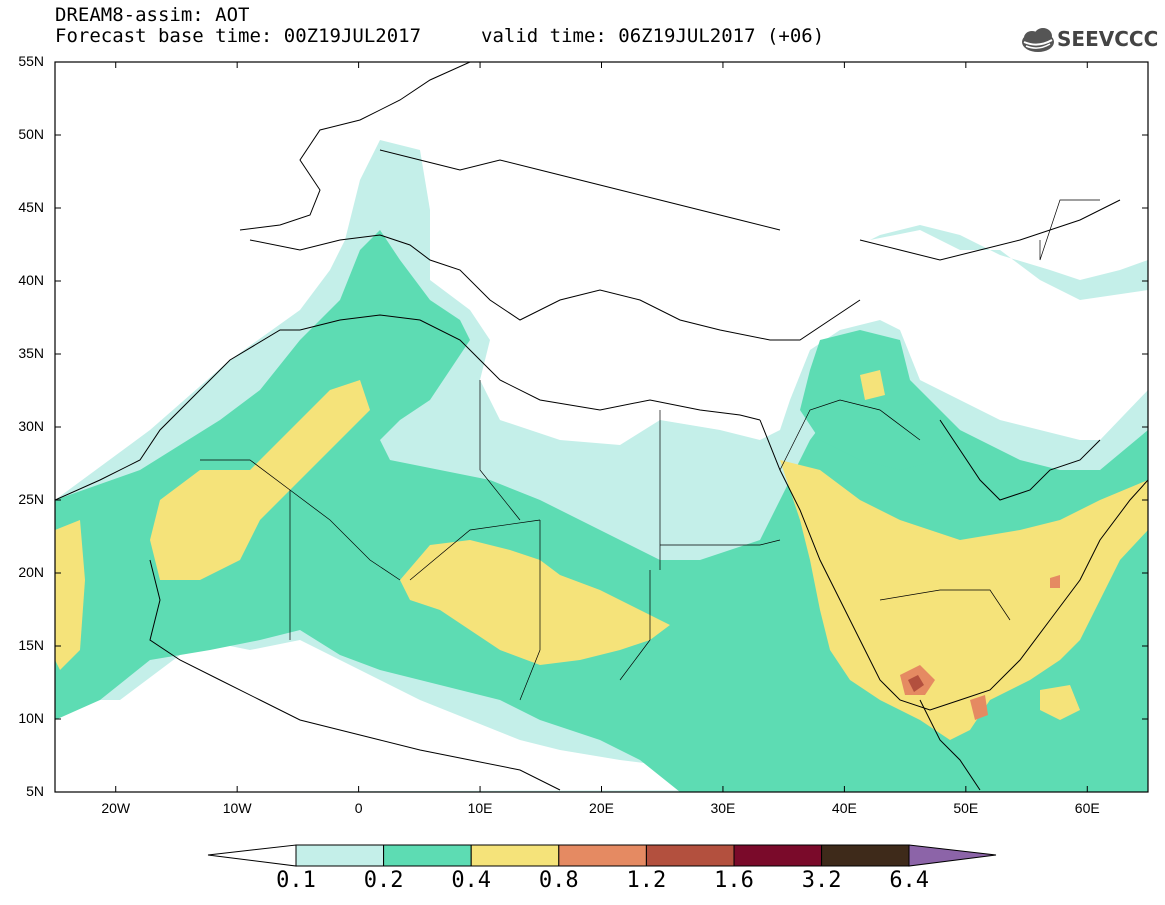  What do you see at coordinates (296, 880) in the screenshot?
I see `colorbar-label: 0.1` at bounding box center [296, 880].